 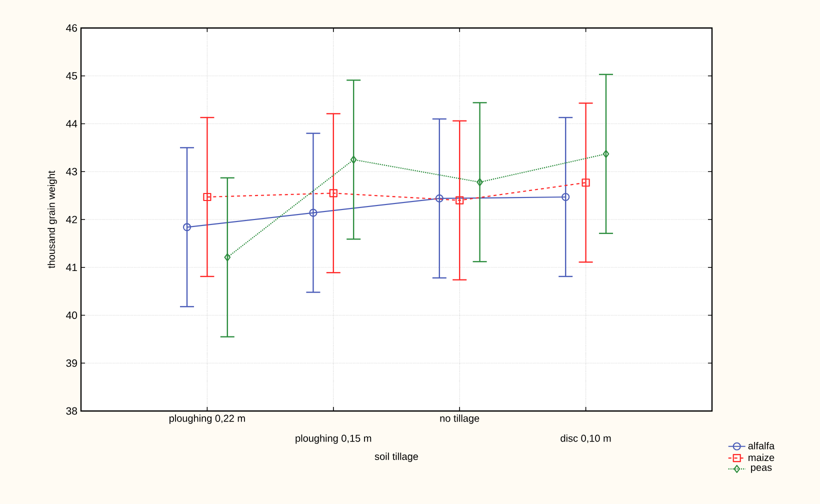 I want to click on x-tick-label: ploughing 0,15 m, so click(x=334, y=439).